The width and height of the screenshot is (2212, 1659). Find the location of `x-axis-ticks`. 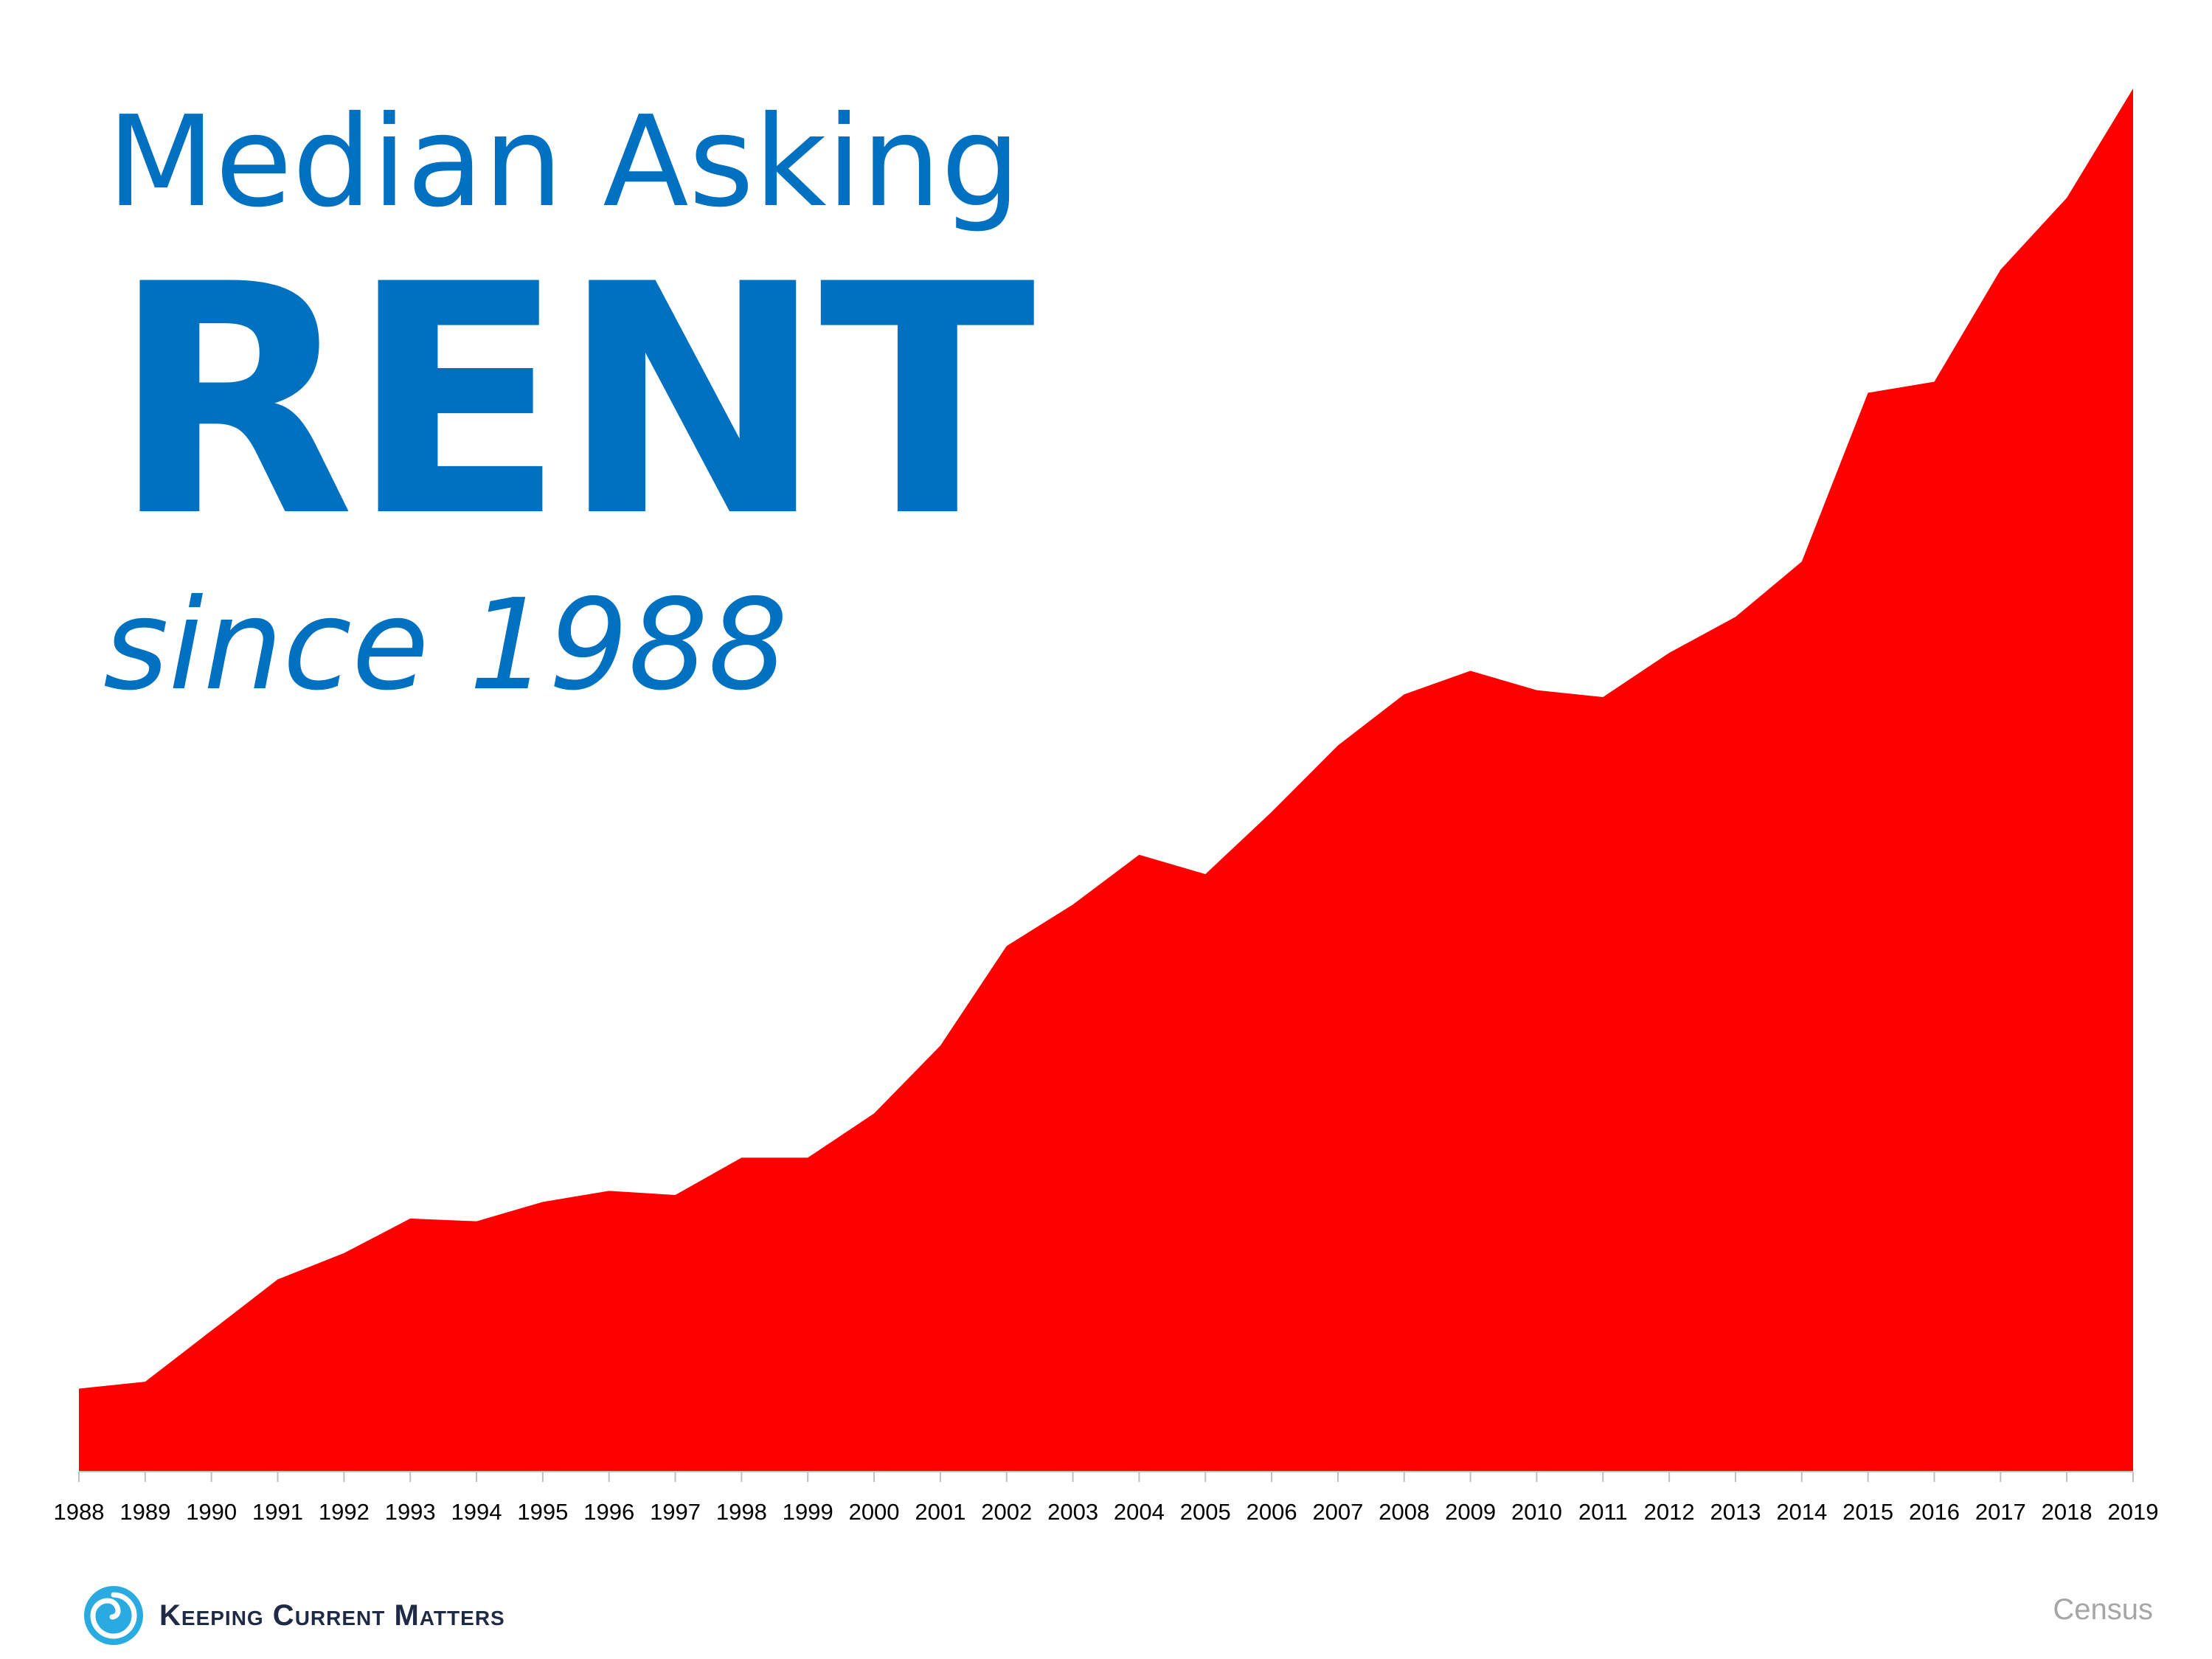

x-axis-ticks is located at coordinates (1106, 1477).